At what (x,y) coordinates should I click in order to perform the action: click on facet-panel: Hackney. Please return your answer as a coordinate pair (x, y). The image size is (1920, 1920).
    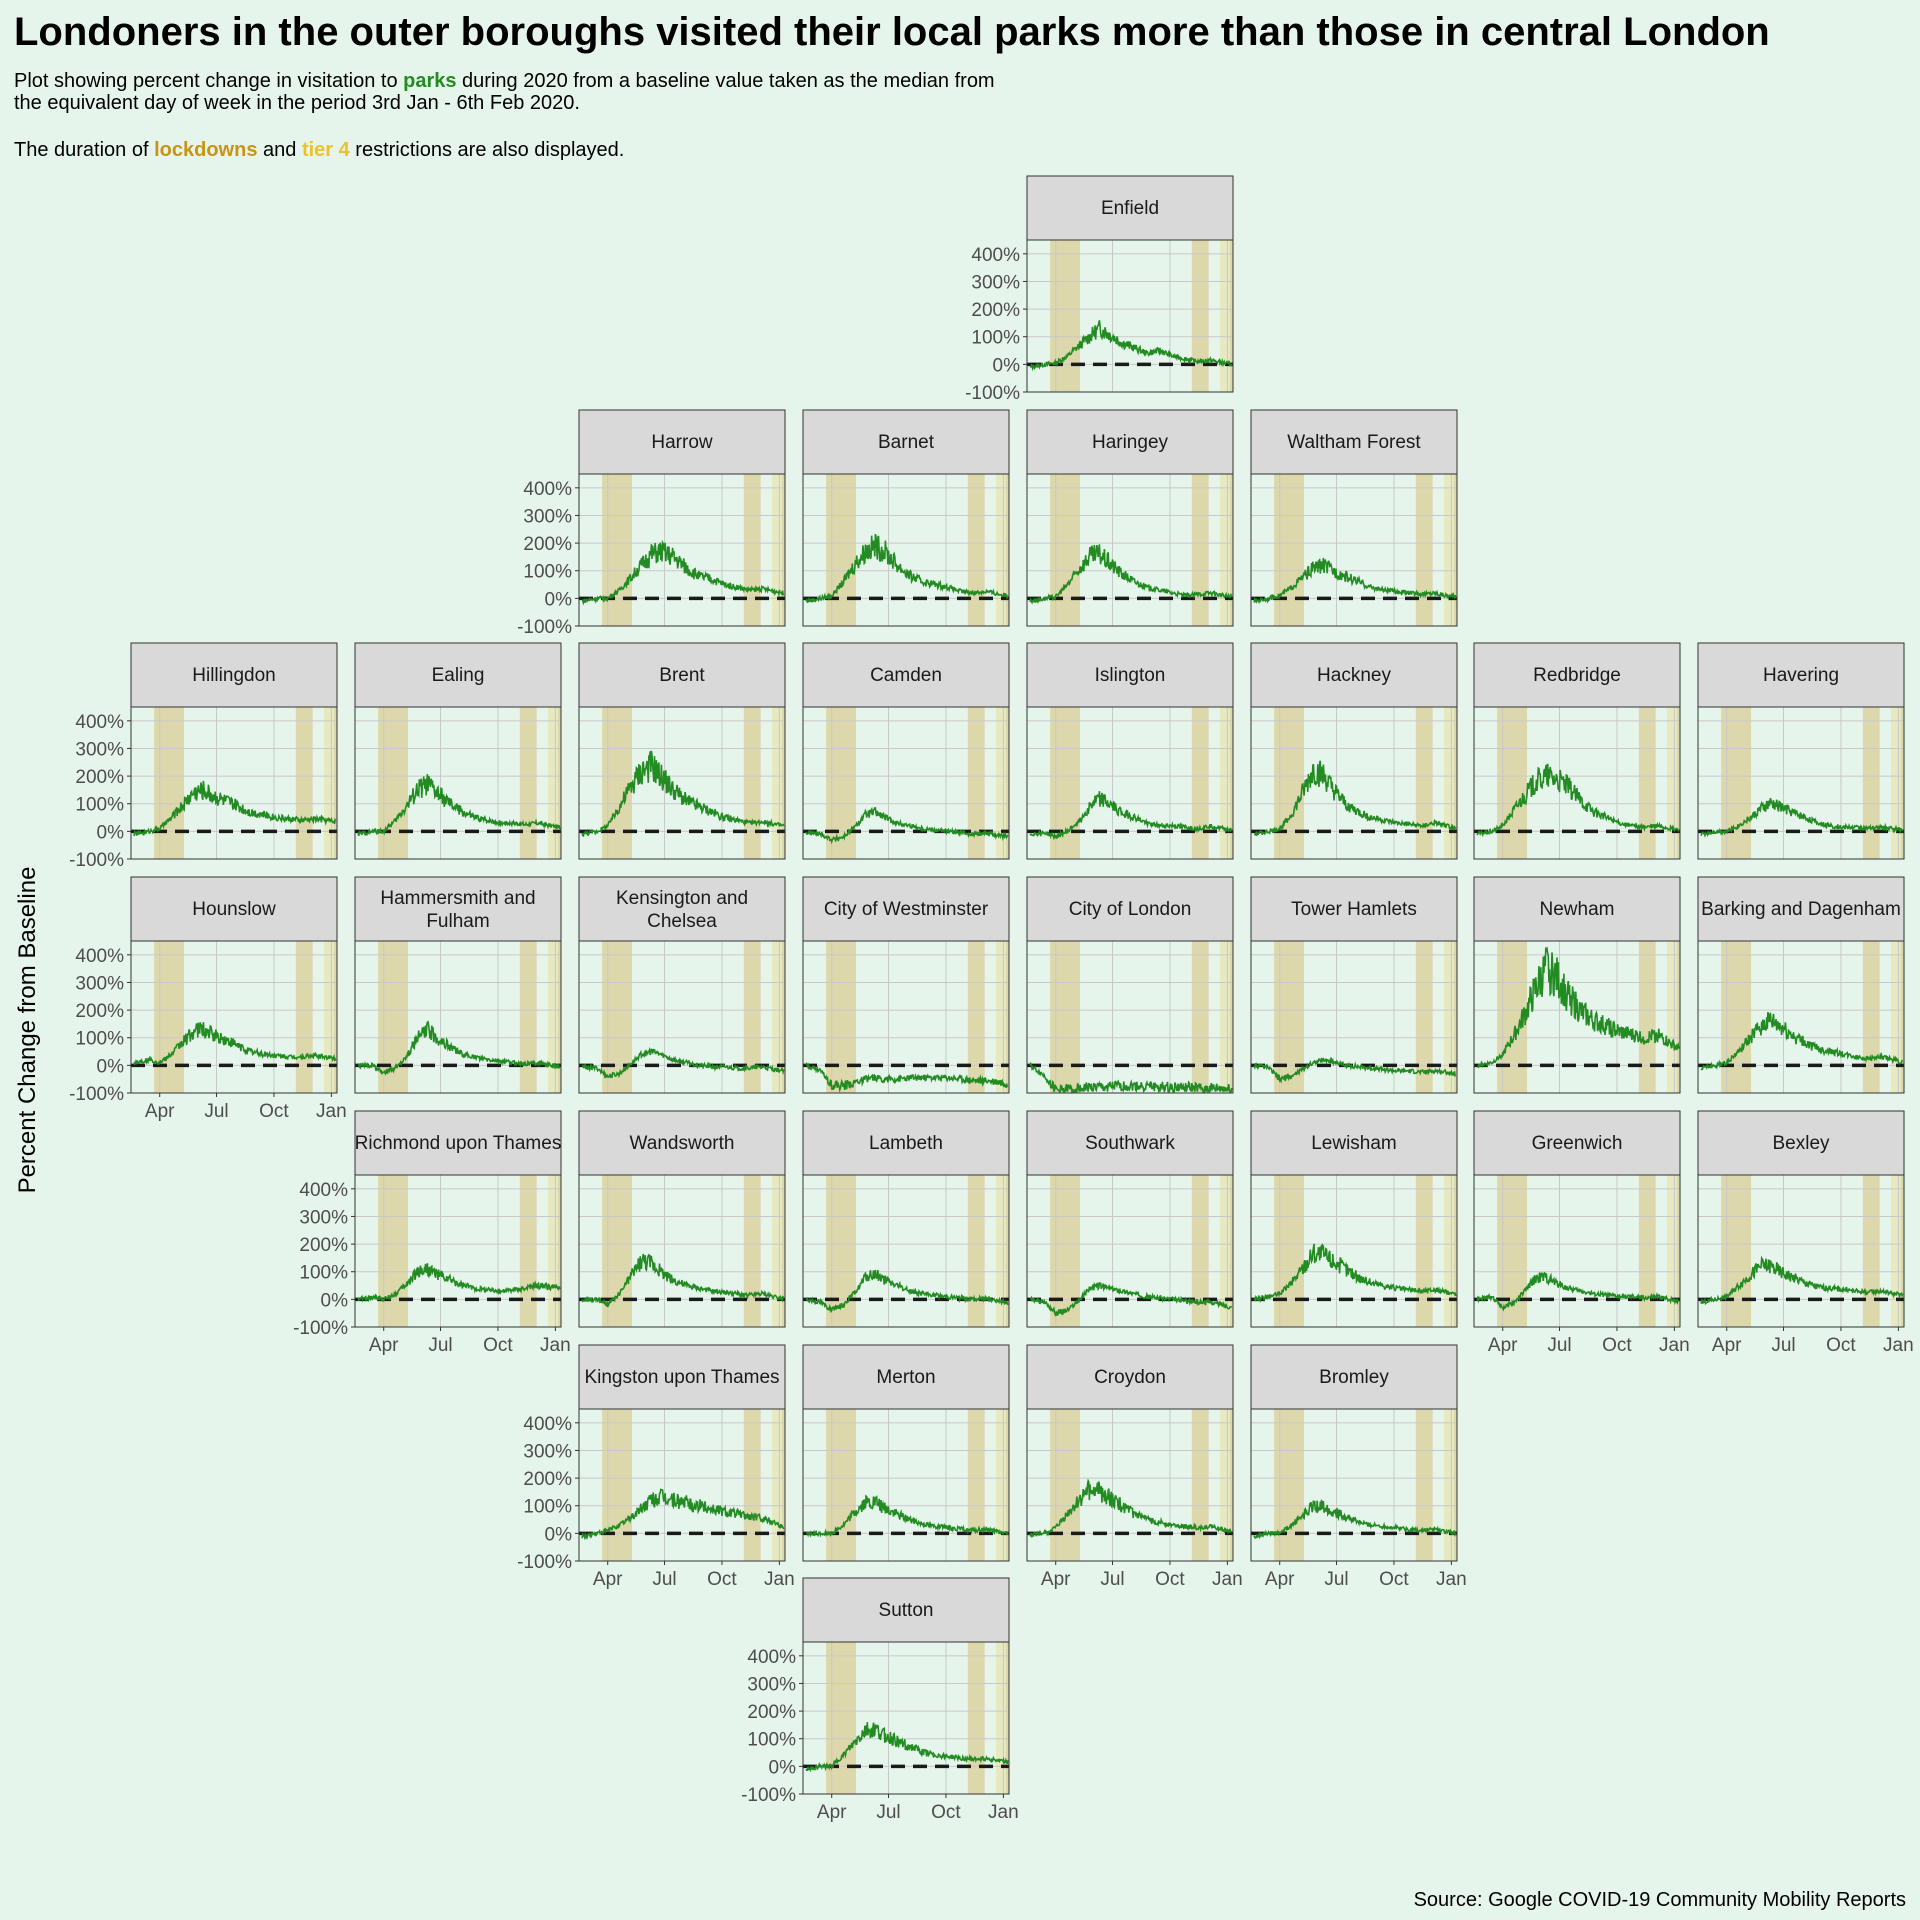
    Looking at the image, I should click on (1354, 751).